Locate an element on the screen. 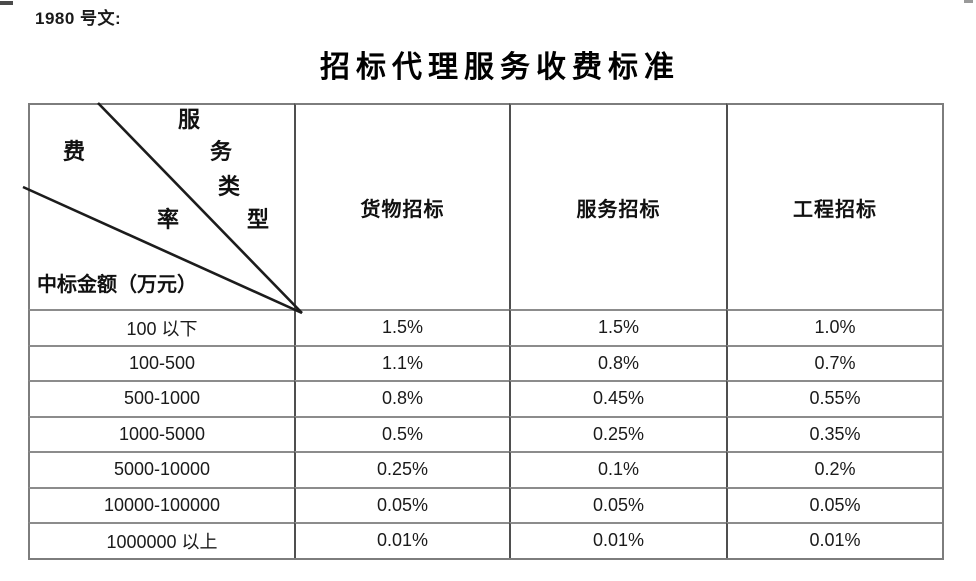 The width and height of the screenshot is (976, 581). corner-label-service-type-char: 型 is located at coordinates (258, 219).